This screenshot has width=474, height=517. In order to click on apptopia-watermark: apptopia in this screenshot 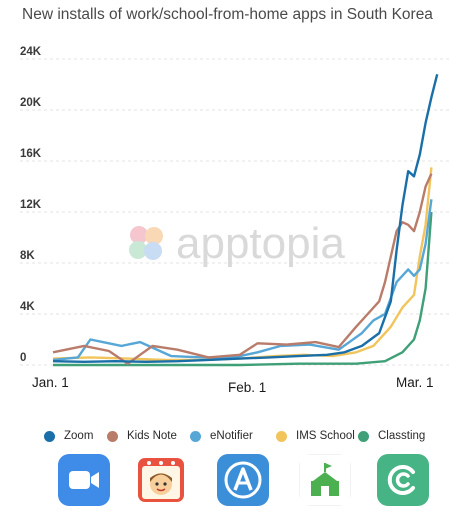, I will do `click(237, 243)`.